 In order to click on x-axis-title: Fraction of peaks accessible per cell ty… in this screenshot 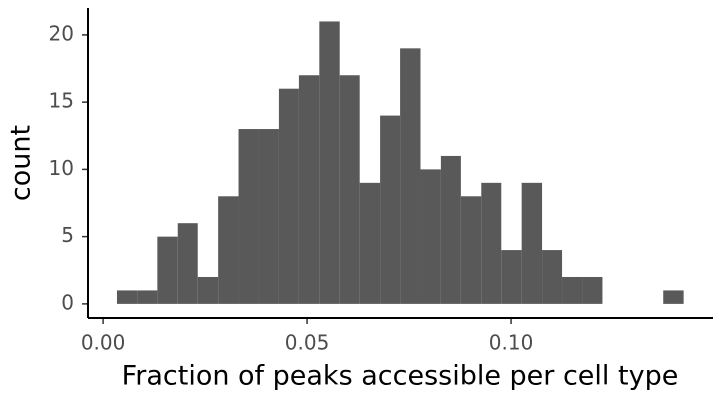, I will do `click(400, 376)`.